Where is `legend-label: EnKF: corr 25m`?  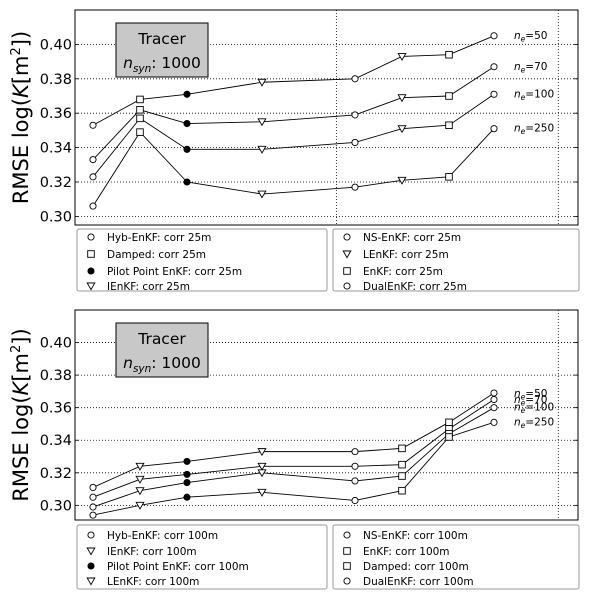
legend-label: EnKF: corr 25m is located at coordinates (403, 272).